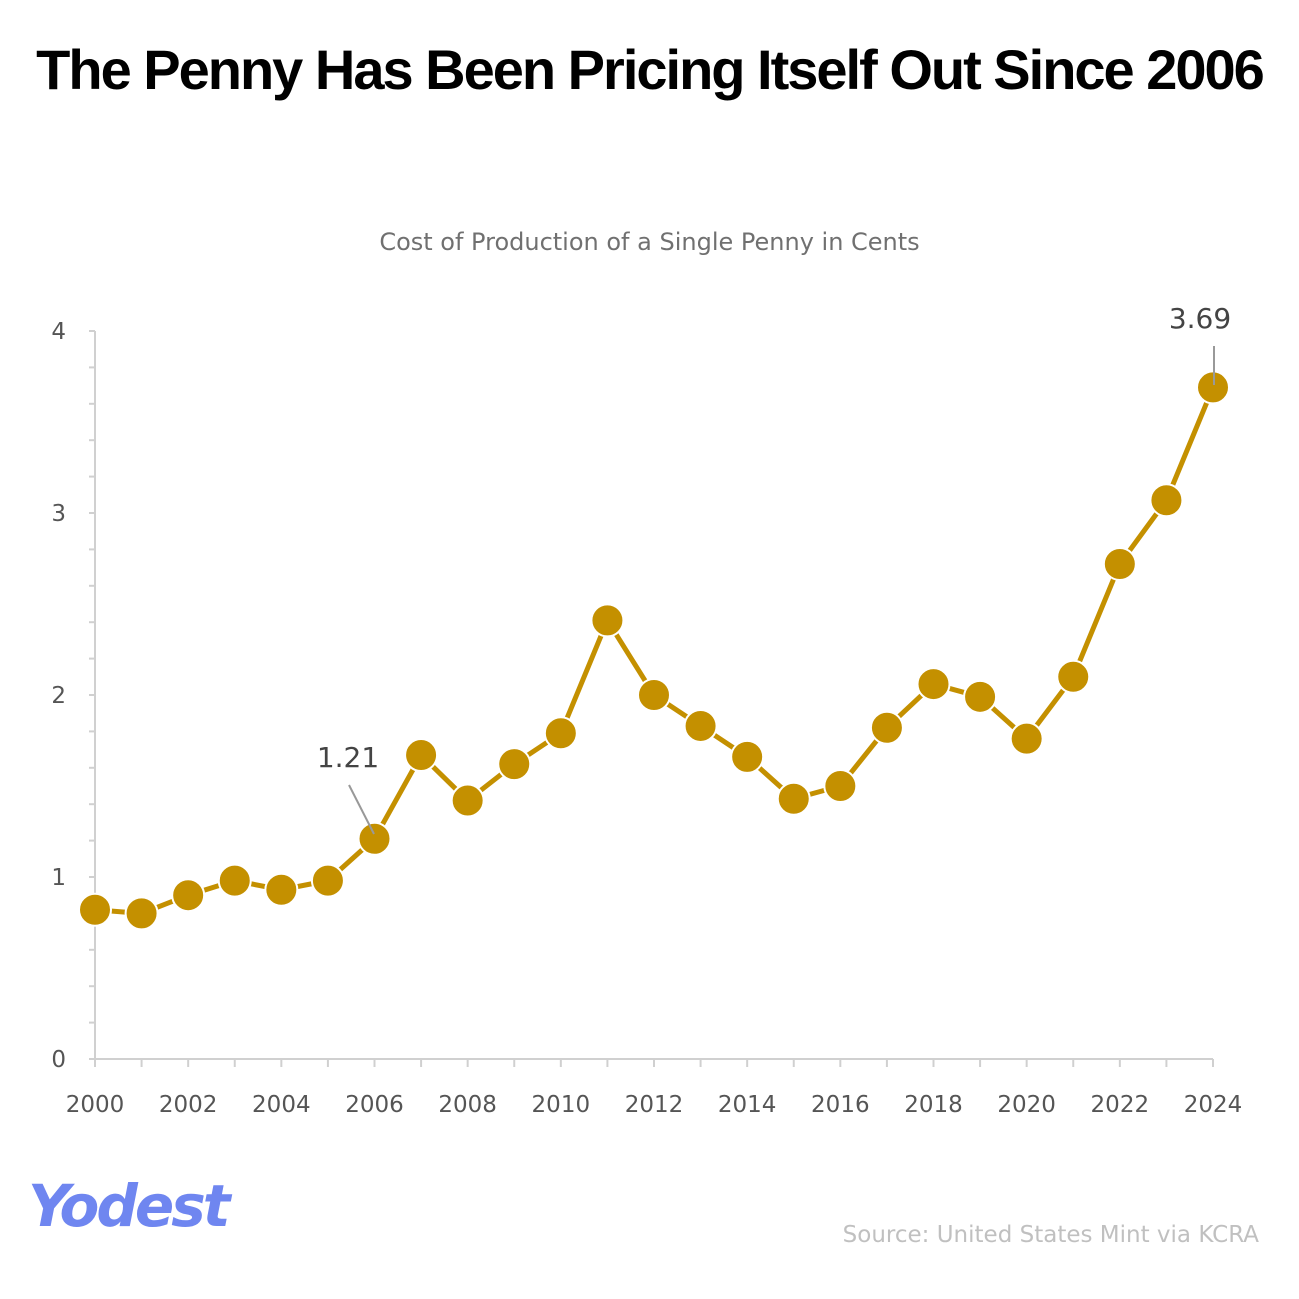 The image size is (1299, 1299). I want to click on x-tick-label: 2010, so click(561, 1105).